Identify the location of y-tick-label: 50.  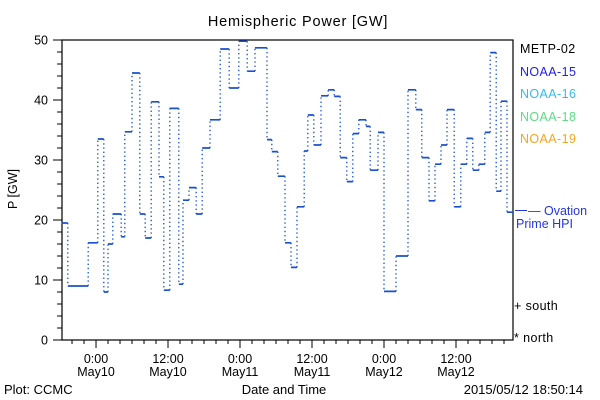
(41, 41).